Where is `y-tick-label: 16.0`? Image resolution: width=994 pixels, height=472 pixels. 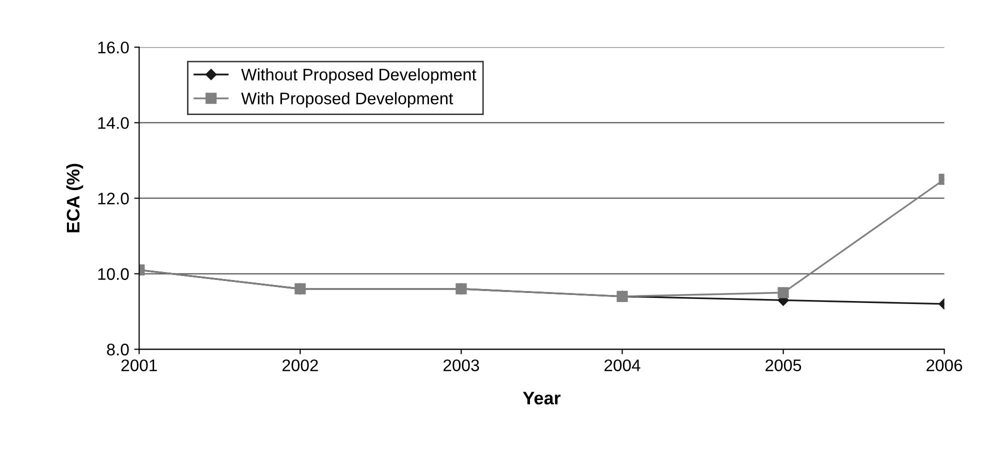 y-tick-label: 16.0 is located at coordinates (113, 48).